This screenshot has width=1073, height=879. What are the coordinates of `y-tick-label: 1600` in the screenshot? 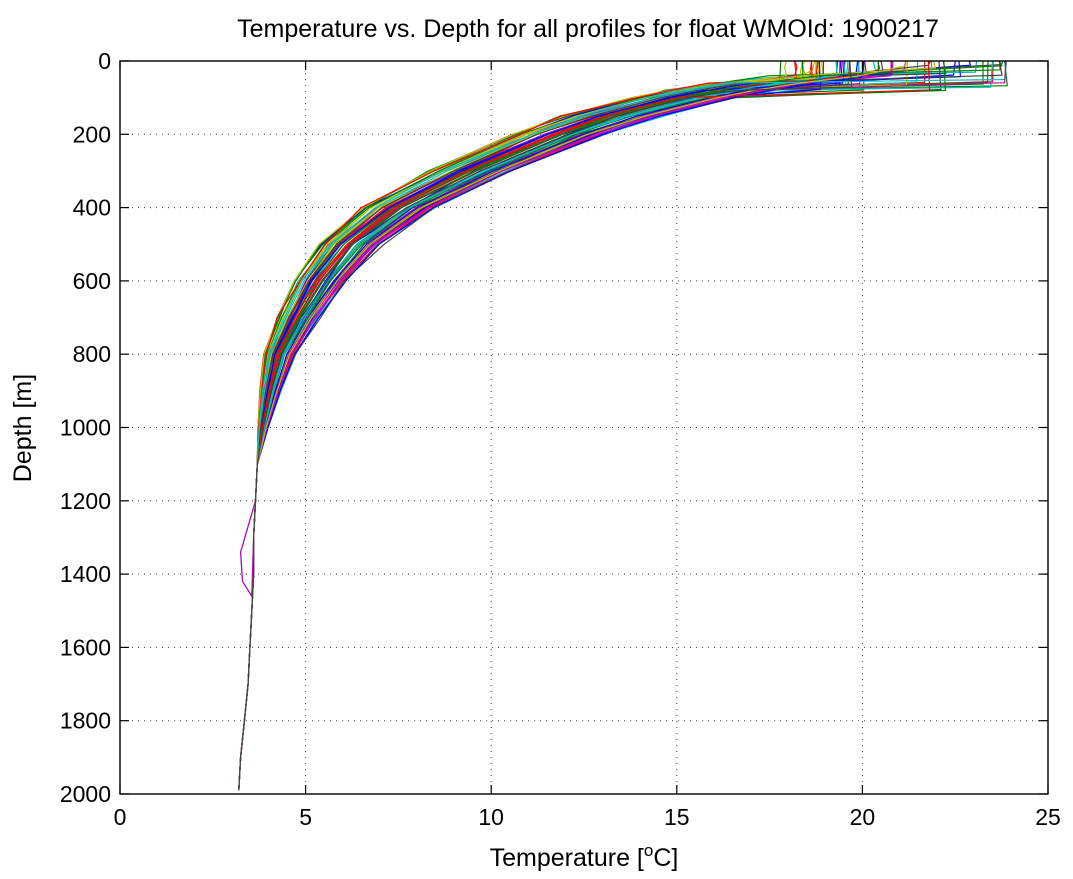 It's located at (85, 647).